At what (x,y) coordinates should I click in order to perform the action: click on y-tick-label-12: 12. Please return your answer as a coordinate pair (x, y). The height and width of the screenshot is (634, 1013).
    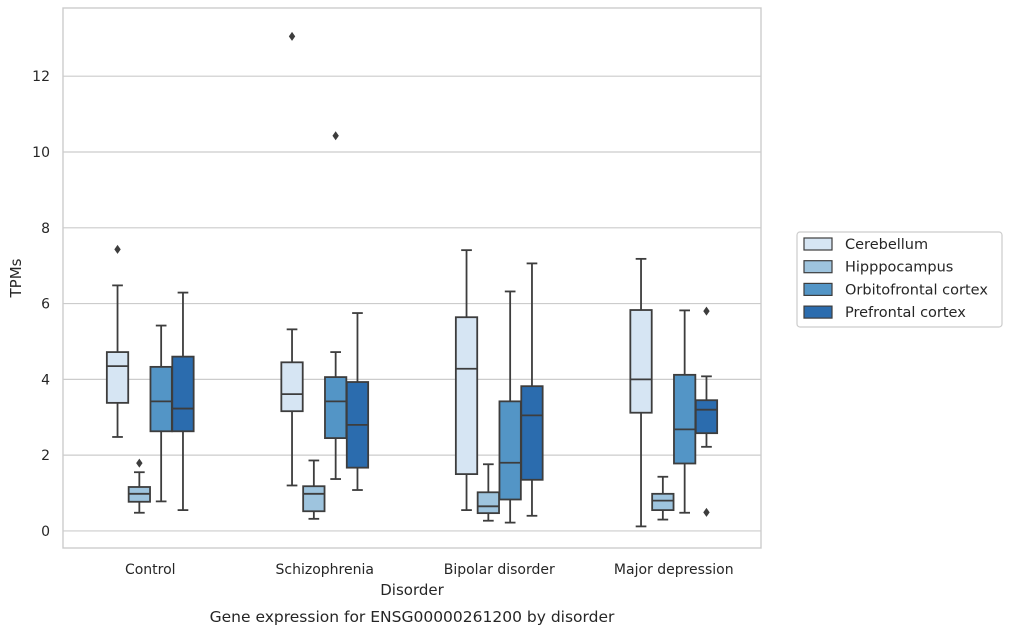
    Looking at the image, I should click on (41, 77).